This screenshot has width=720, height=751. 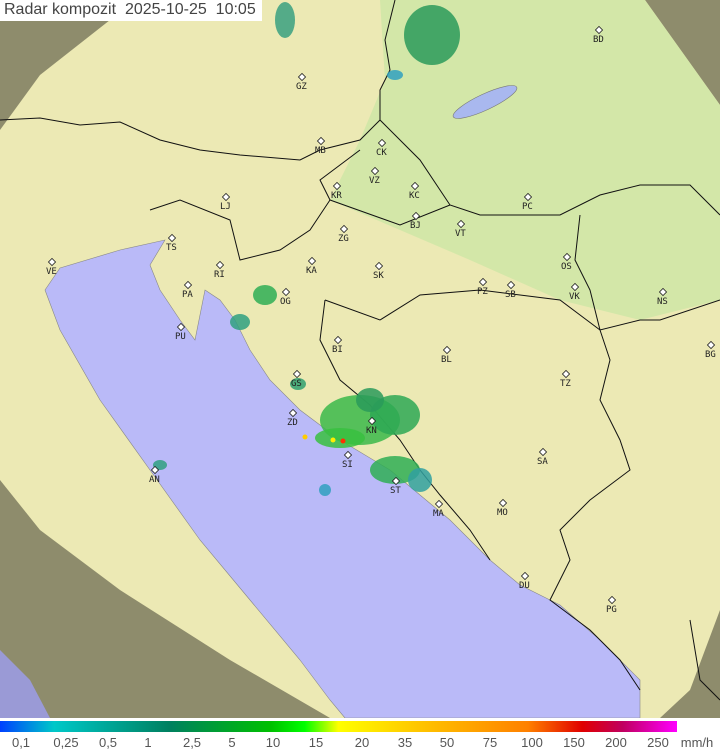 What do you see at coordinates (343, 239) in the screenshot?
I see `city-label: ZG` at bounding box center [343, 239].